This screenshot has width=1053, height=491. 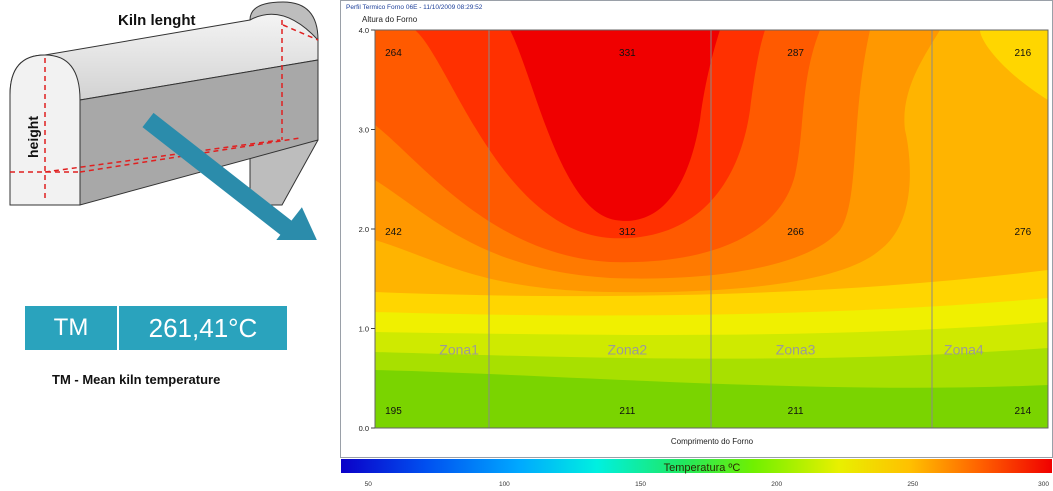 I want to click on sensor-reading: 214, so click(x=1022, y=411).